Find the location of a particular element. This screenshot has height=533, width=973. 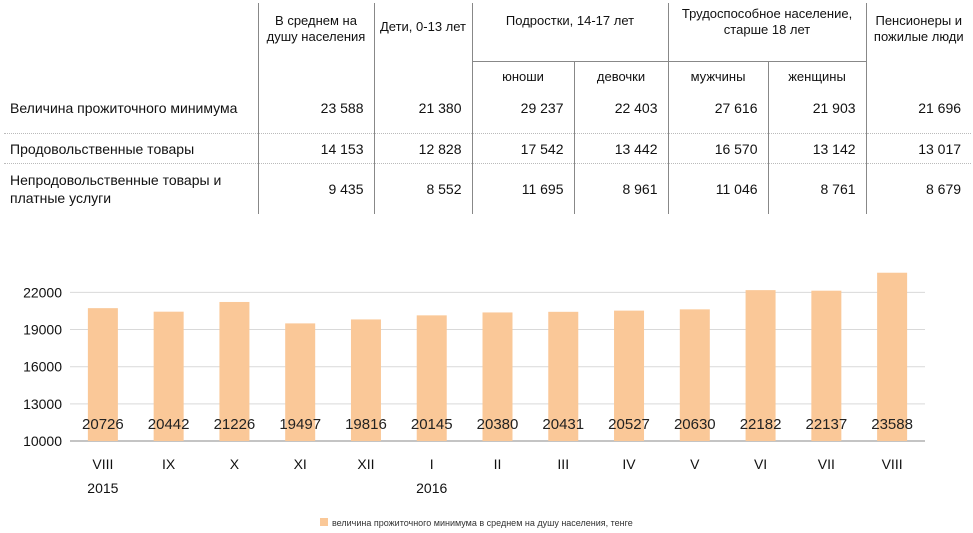

bar-value-label: 20380 is located at coordinates (498, 424).